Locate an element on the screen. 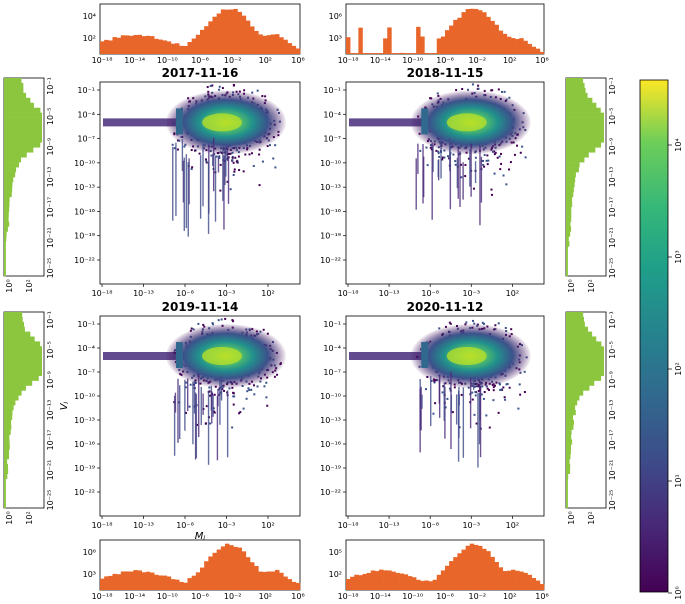 This screenshot has height=604, width=685. x-tick-label: 10⁻¹³ is located at coordinates (143, 293).